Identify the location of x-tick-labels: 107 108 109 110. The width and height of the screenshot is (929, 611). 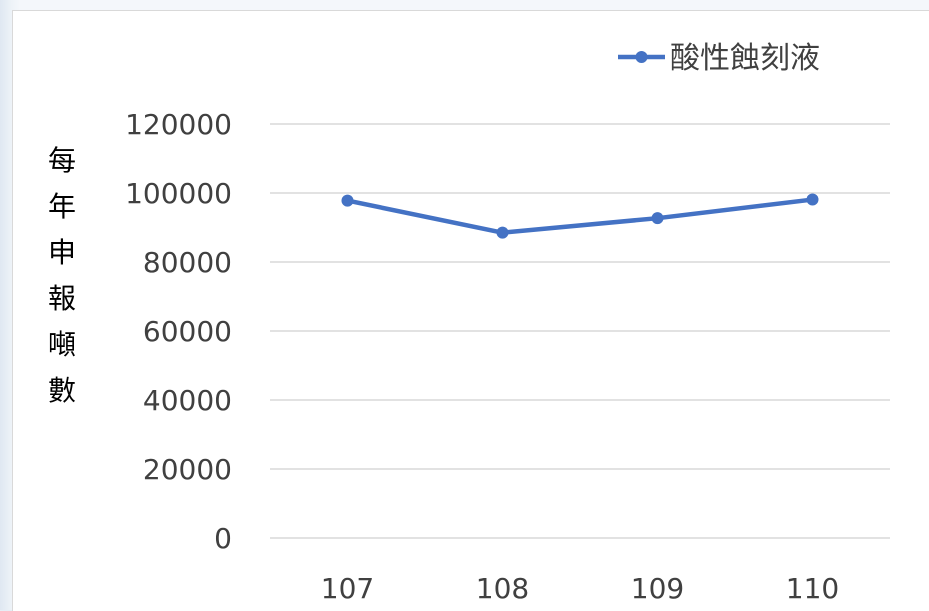
(580, 588).